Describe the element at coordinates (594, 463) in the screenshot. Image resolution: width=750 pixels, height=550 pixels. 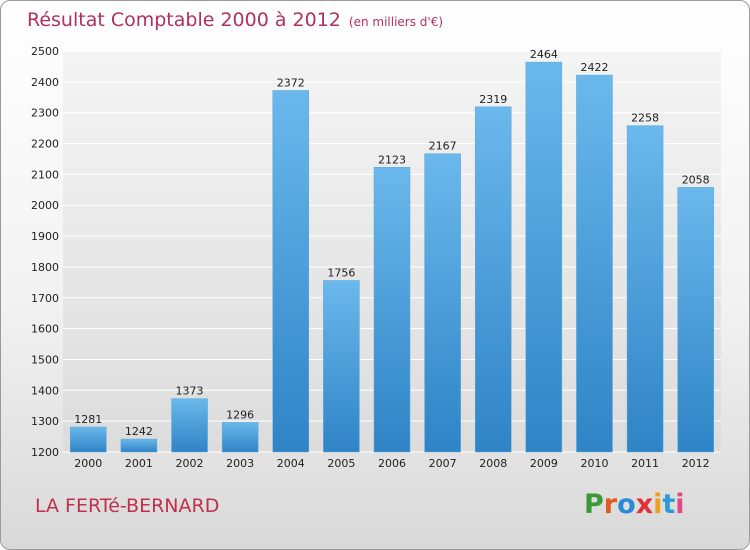
I see `x-tick-label: 2010` at that location.